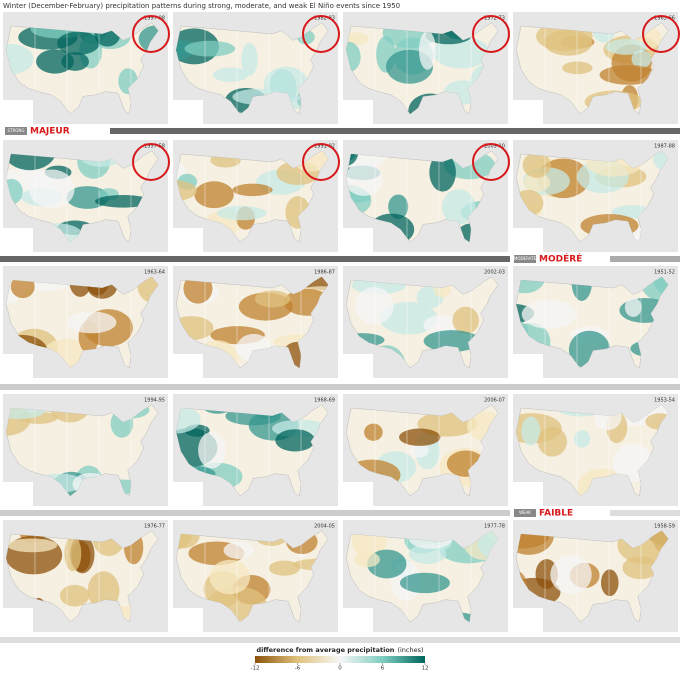  I want to click on year-label: 1987-88, so click(664, 147).